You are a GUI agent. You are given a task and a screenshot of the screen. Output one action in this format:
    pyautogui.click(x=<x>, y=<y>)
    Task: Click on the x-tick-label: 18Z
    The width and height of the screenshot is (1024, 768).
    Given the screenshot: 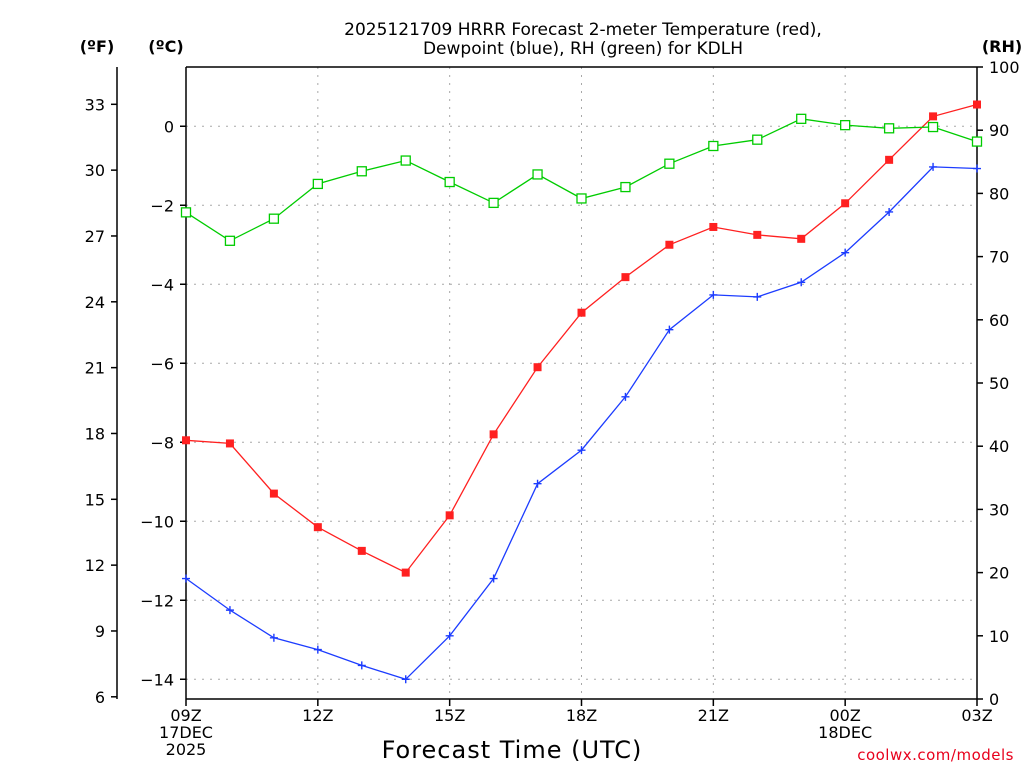 What is the action you would take?
    pyautogui.click(x=581, y=715)
    